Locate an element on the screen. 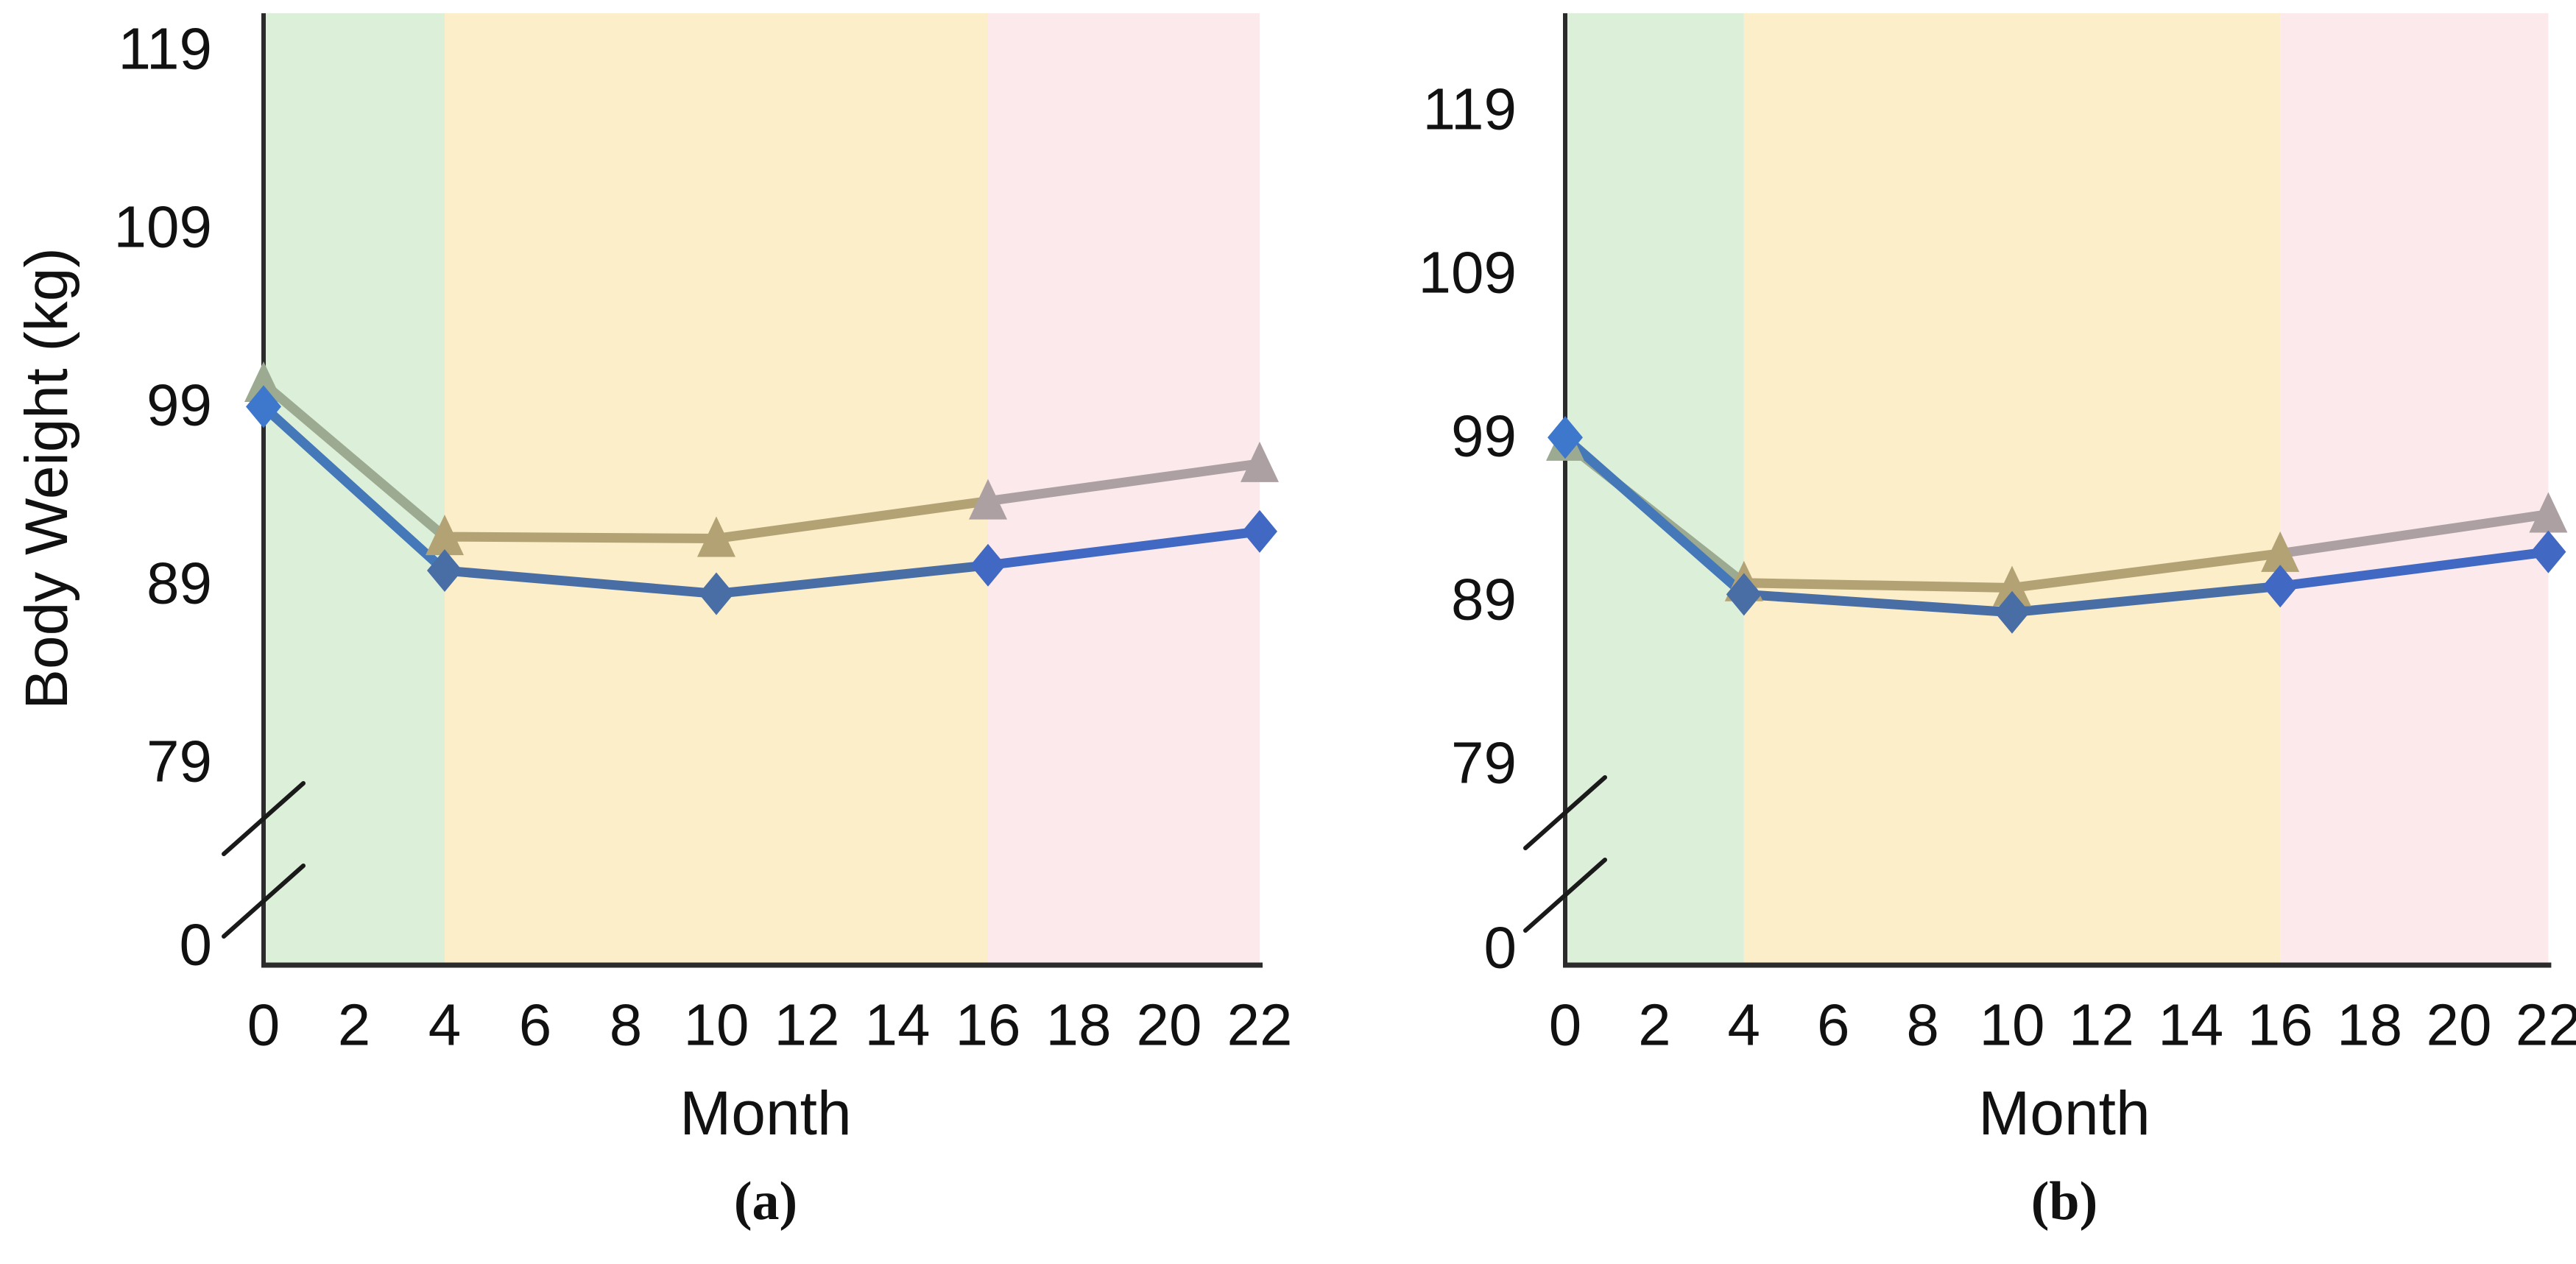 Image resolution: width=2576 pixels, height=1264 pixels. chart-caption-b: (b) is located at coordinates (2064, 1201).